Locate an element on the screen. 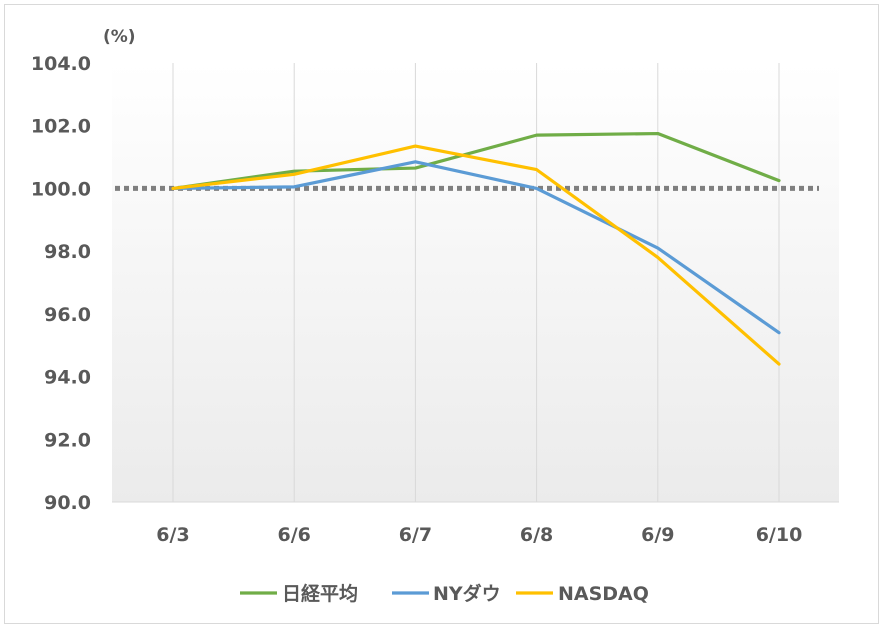  y-tick-label: 92.0 is located at coordinates (67, 440).